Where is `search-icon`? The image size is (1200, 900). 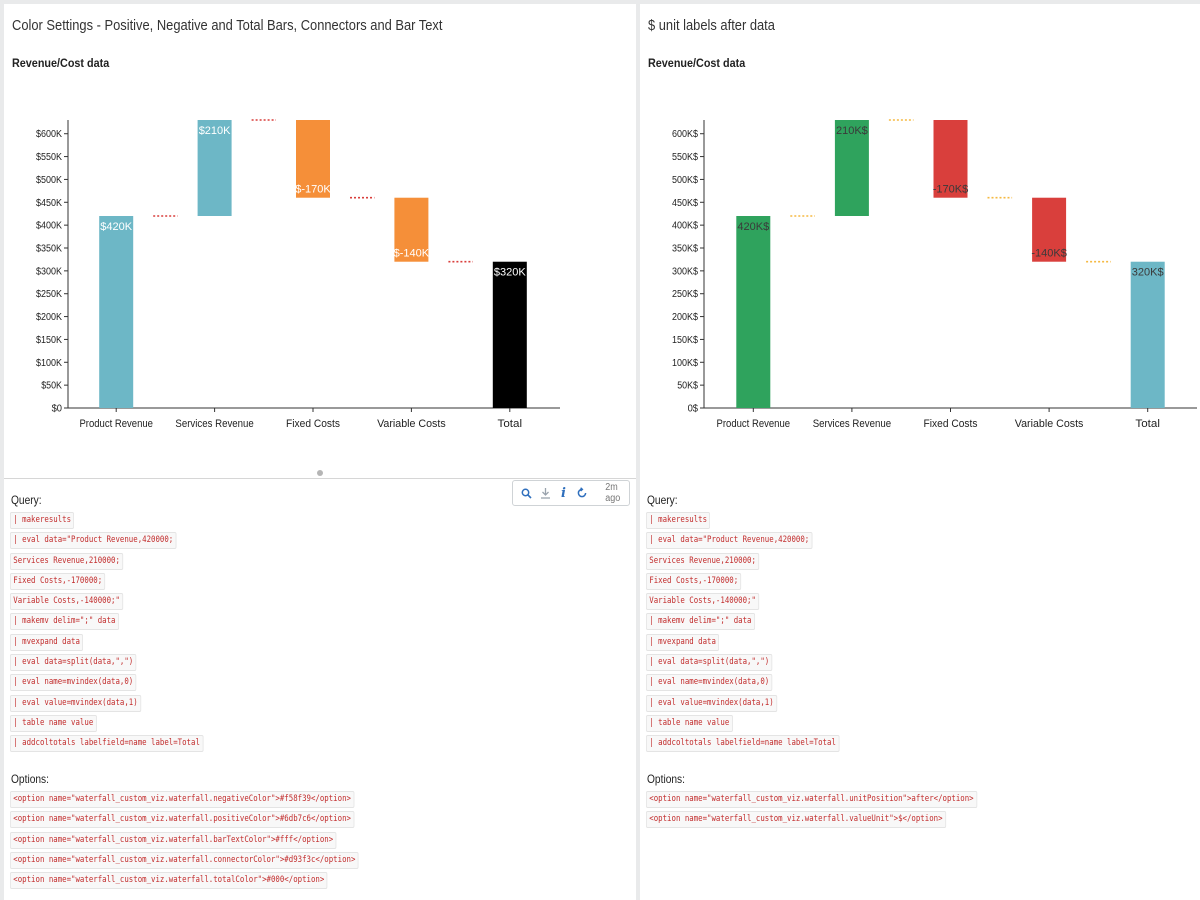 search-icon is located at coordinates (526, 493).